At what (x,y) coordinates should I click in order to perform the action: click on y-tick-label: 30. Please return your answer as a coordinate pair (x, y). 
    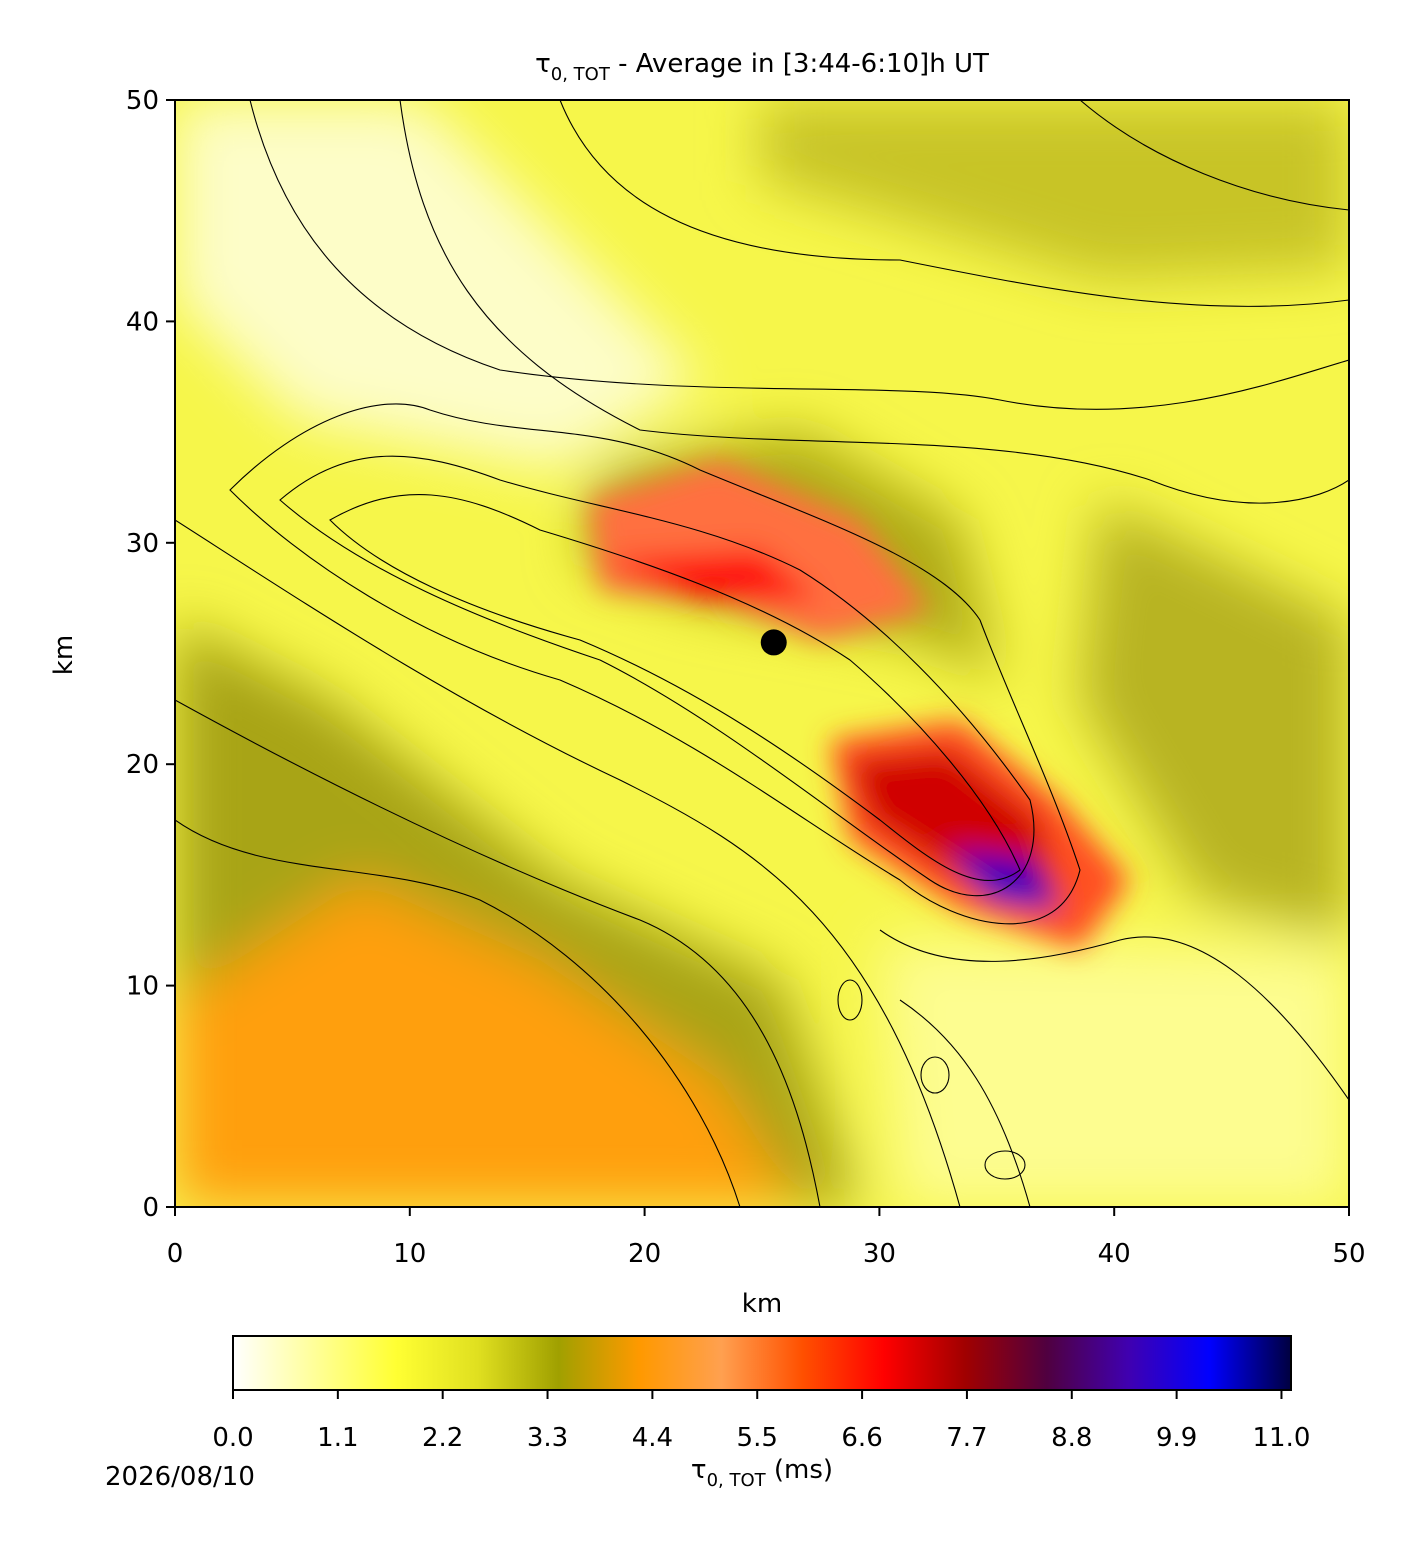
    Looking at the image, I should click on (142, 544).